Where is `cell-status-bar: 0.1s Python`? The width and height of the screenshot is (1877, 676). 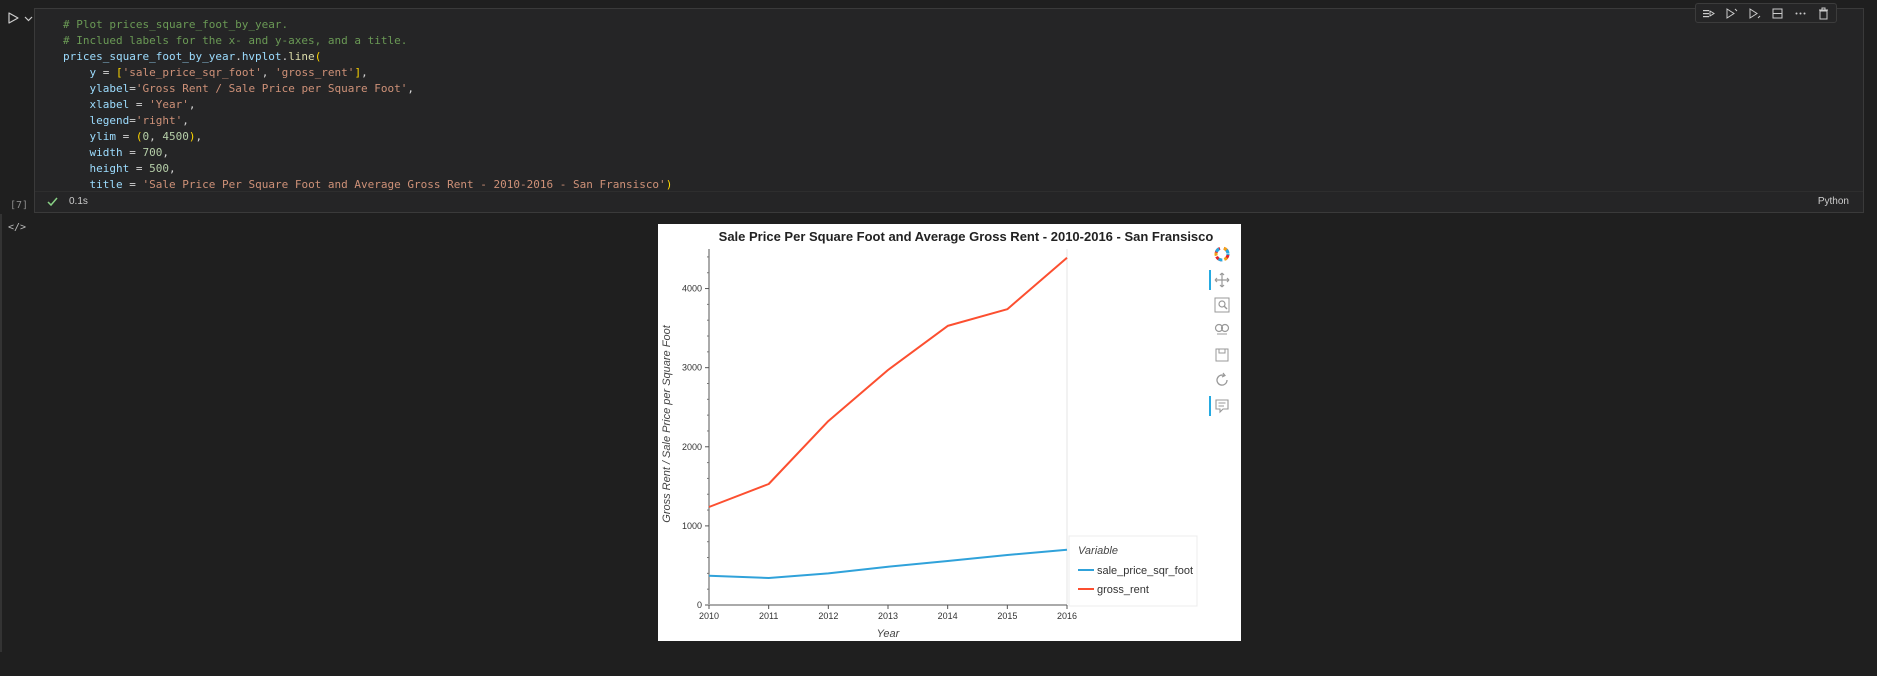 cell-status-bar: 0.1s Python is located at coordinates (949, 201).